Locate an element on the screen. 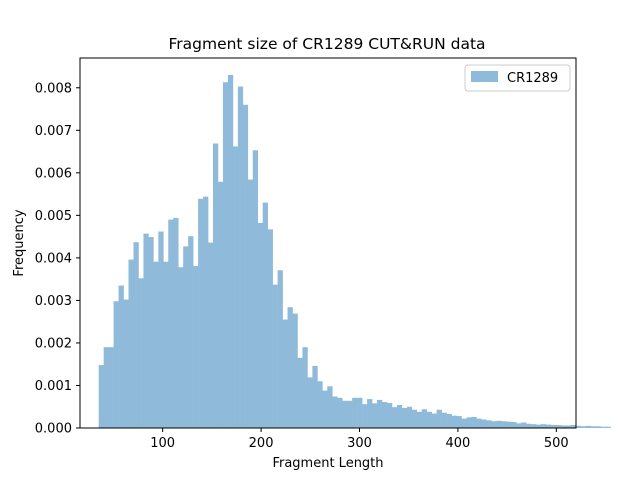  y-tick-label: 0.005 is located at coordinates (53, 216).